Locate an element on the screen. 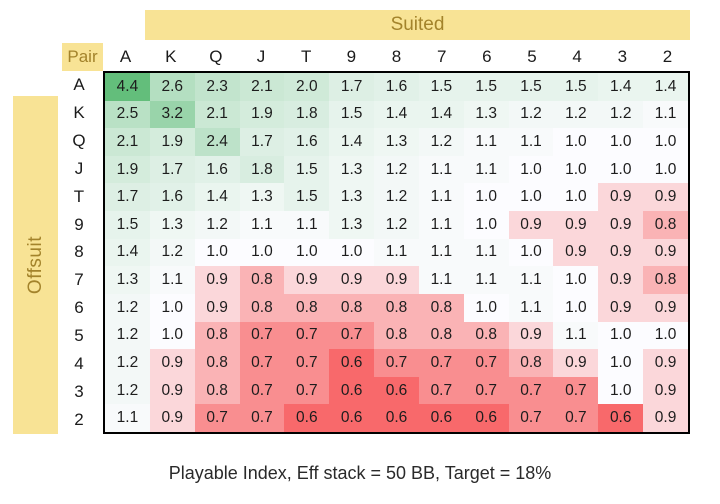 The height and width of the screenshot is (504, 720). suited-label: Suited is located at coordinates (417, 24).